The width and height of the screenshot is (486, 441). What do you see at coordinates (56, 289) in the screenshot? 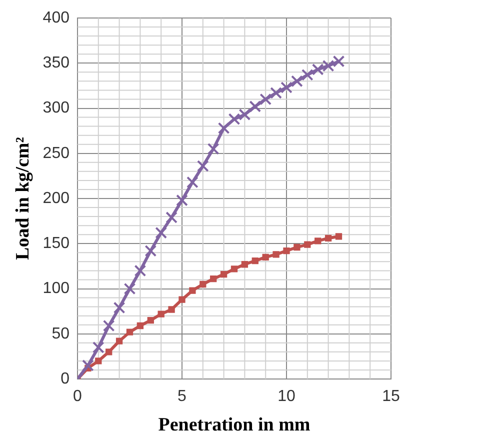
I see `y-tick-label: 100` at bounding box center [56, 289].